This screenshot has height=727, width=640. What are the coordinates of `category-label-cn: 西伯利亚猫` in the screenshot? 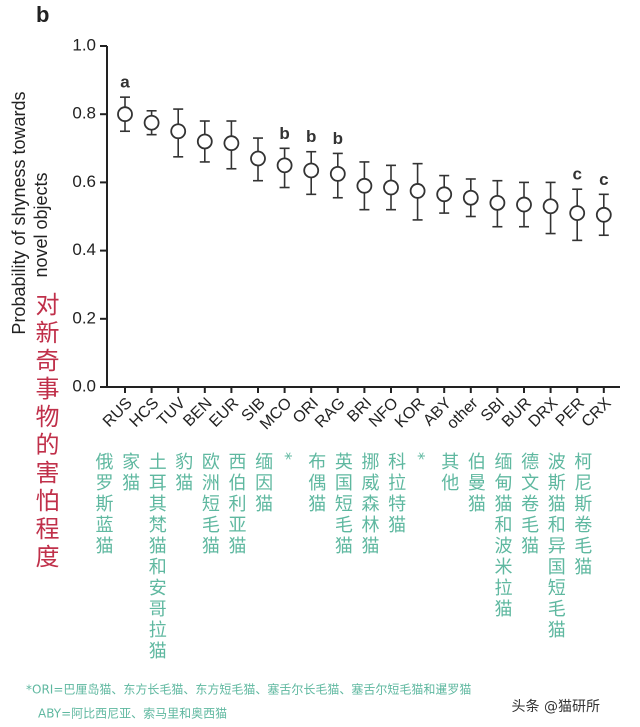 It's located at (236, 504).